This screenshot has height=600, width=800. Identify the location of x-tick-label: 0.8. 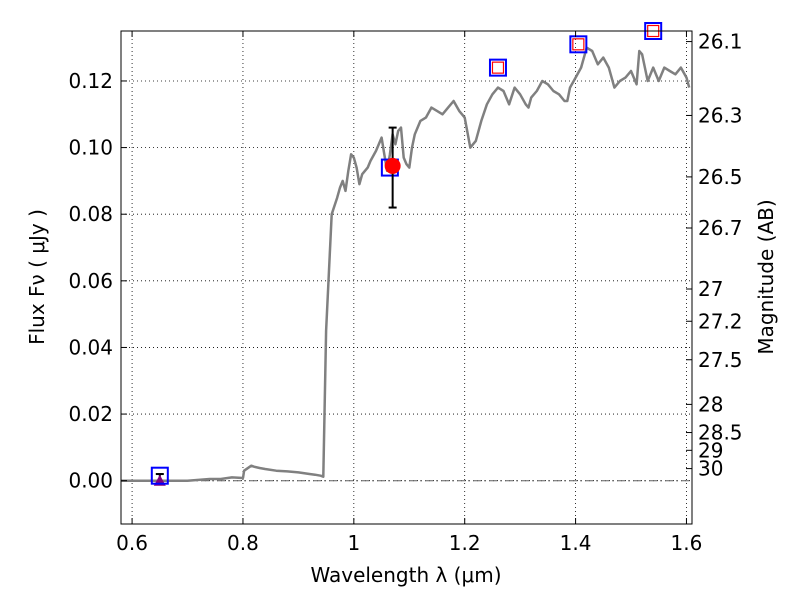
(243, 543).